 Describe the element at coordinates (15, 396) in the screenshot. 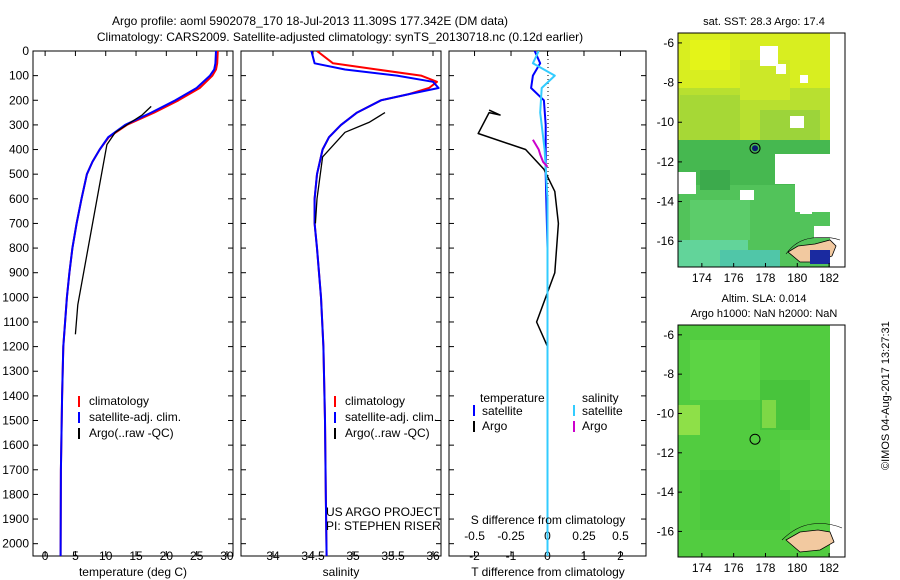

I see `depth-tick-label: 1400` at that location.